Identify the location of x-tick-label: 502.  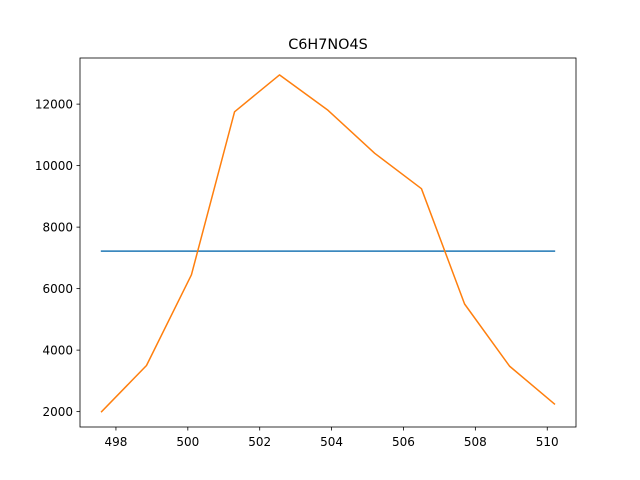
(259, 442).